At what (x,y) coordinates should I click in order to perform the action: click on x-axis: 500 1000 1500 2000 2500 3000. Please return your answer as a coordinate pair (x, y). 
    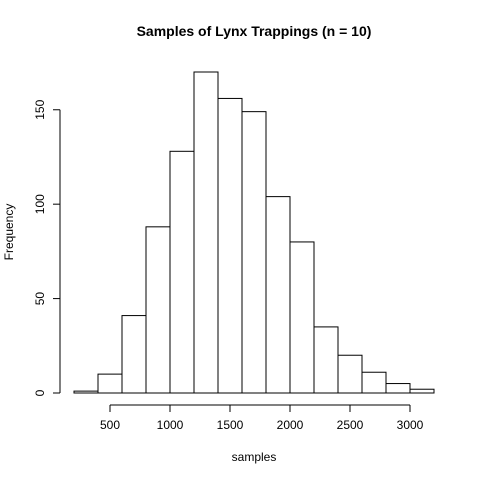
    Looking at the image, I should click on (262, 418).